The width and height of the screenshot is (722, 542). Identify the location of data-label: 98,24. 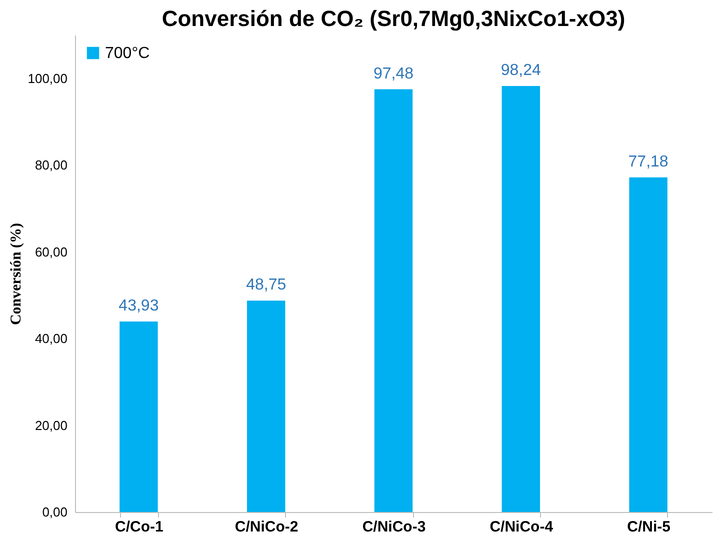
(521, 70).